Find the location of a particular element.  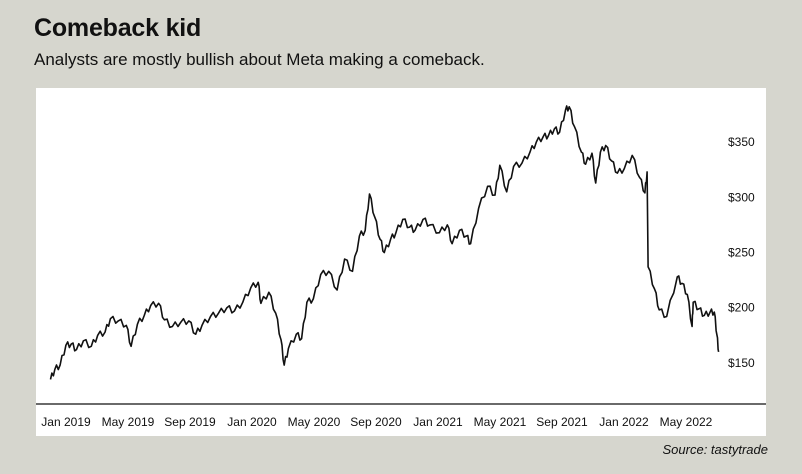

x-tick-label: Jan 2021 is located at coordinates (438, 422).